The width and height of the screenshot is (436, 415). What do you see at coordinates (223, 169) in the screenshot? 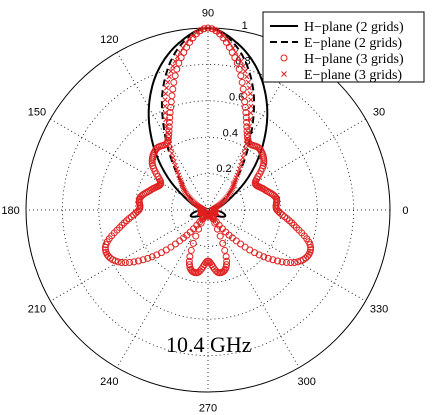
I see `radial-tick-label: 0.2` at bounding box center [223, 169].